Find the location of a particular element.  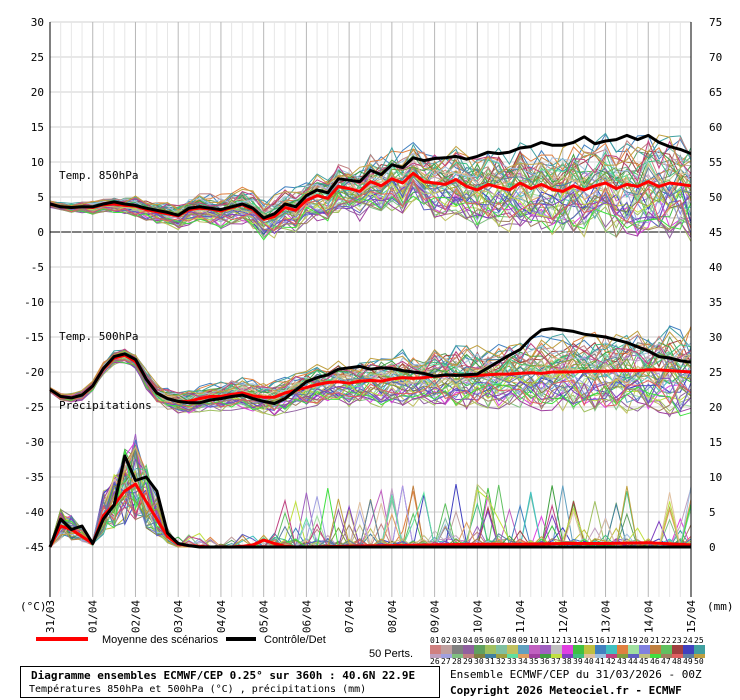

y-tick-left: 5 is located at coordinates (40, 197).